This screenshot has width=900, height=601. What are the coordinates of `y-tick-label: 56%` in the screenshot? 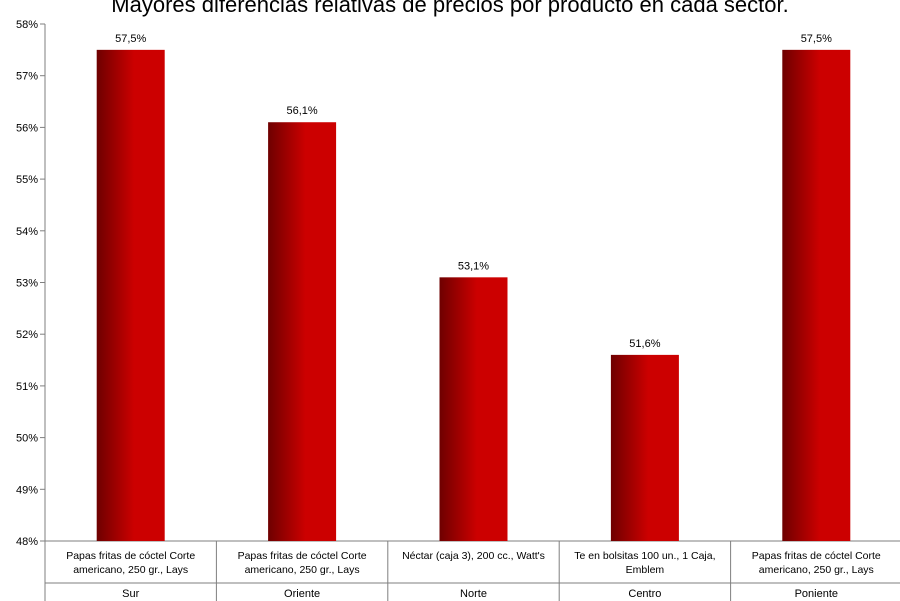 It's located at (27, 128).